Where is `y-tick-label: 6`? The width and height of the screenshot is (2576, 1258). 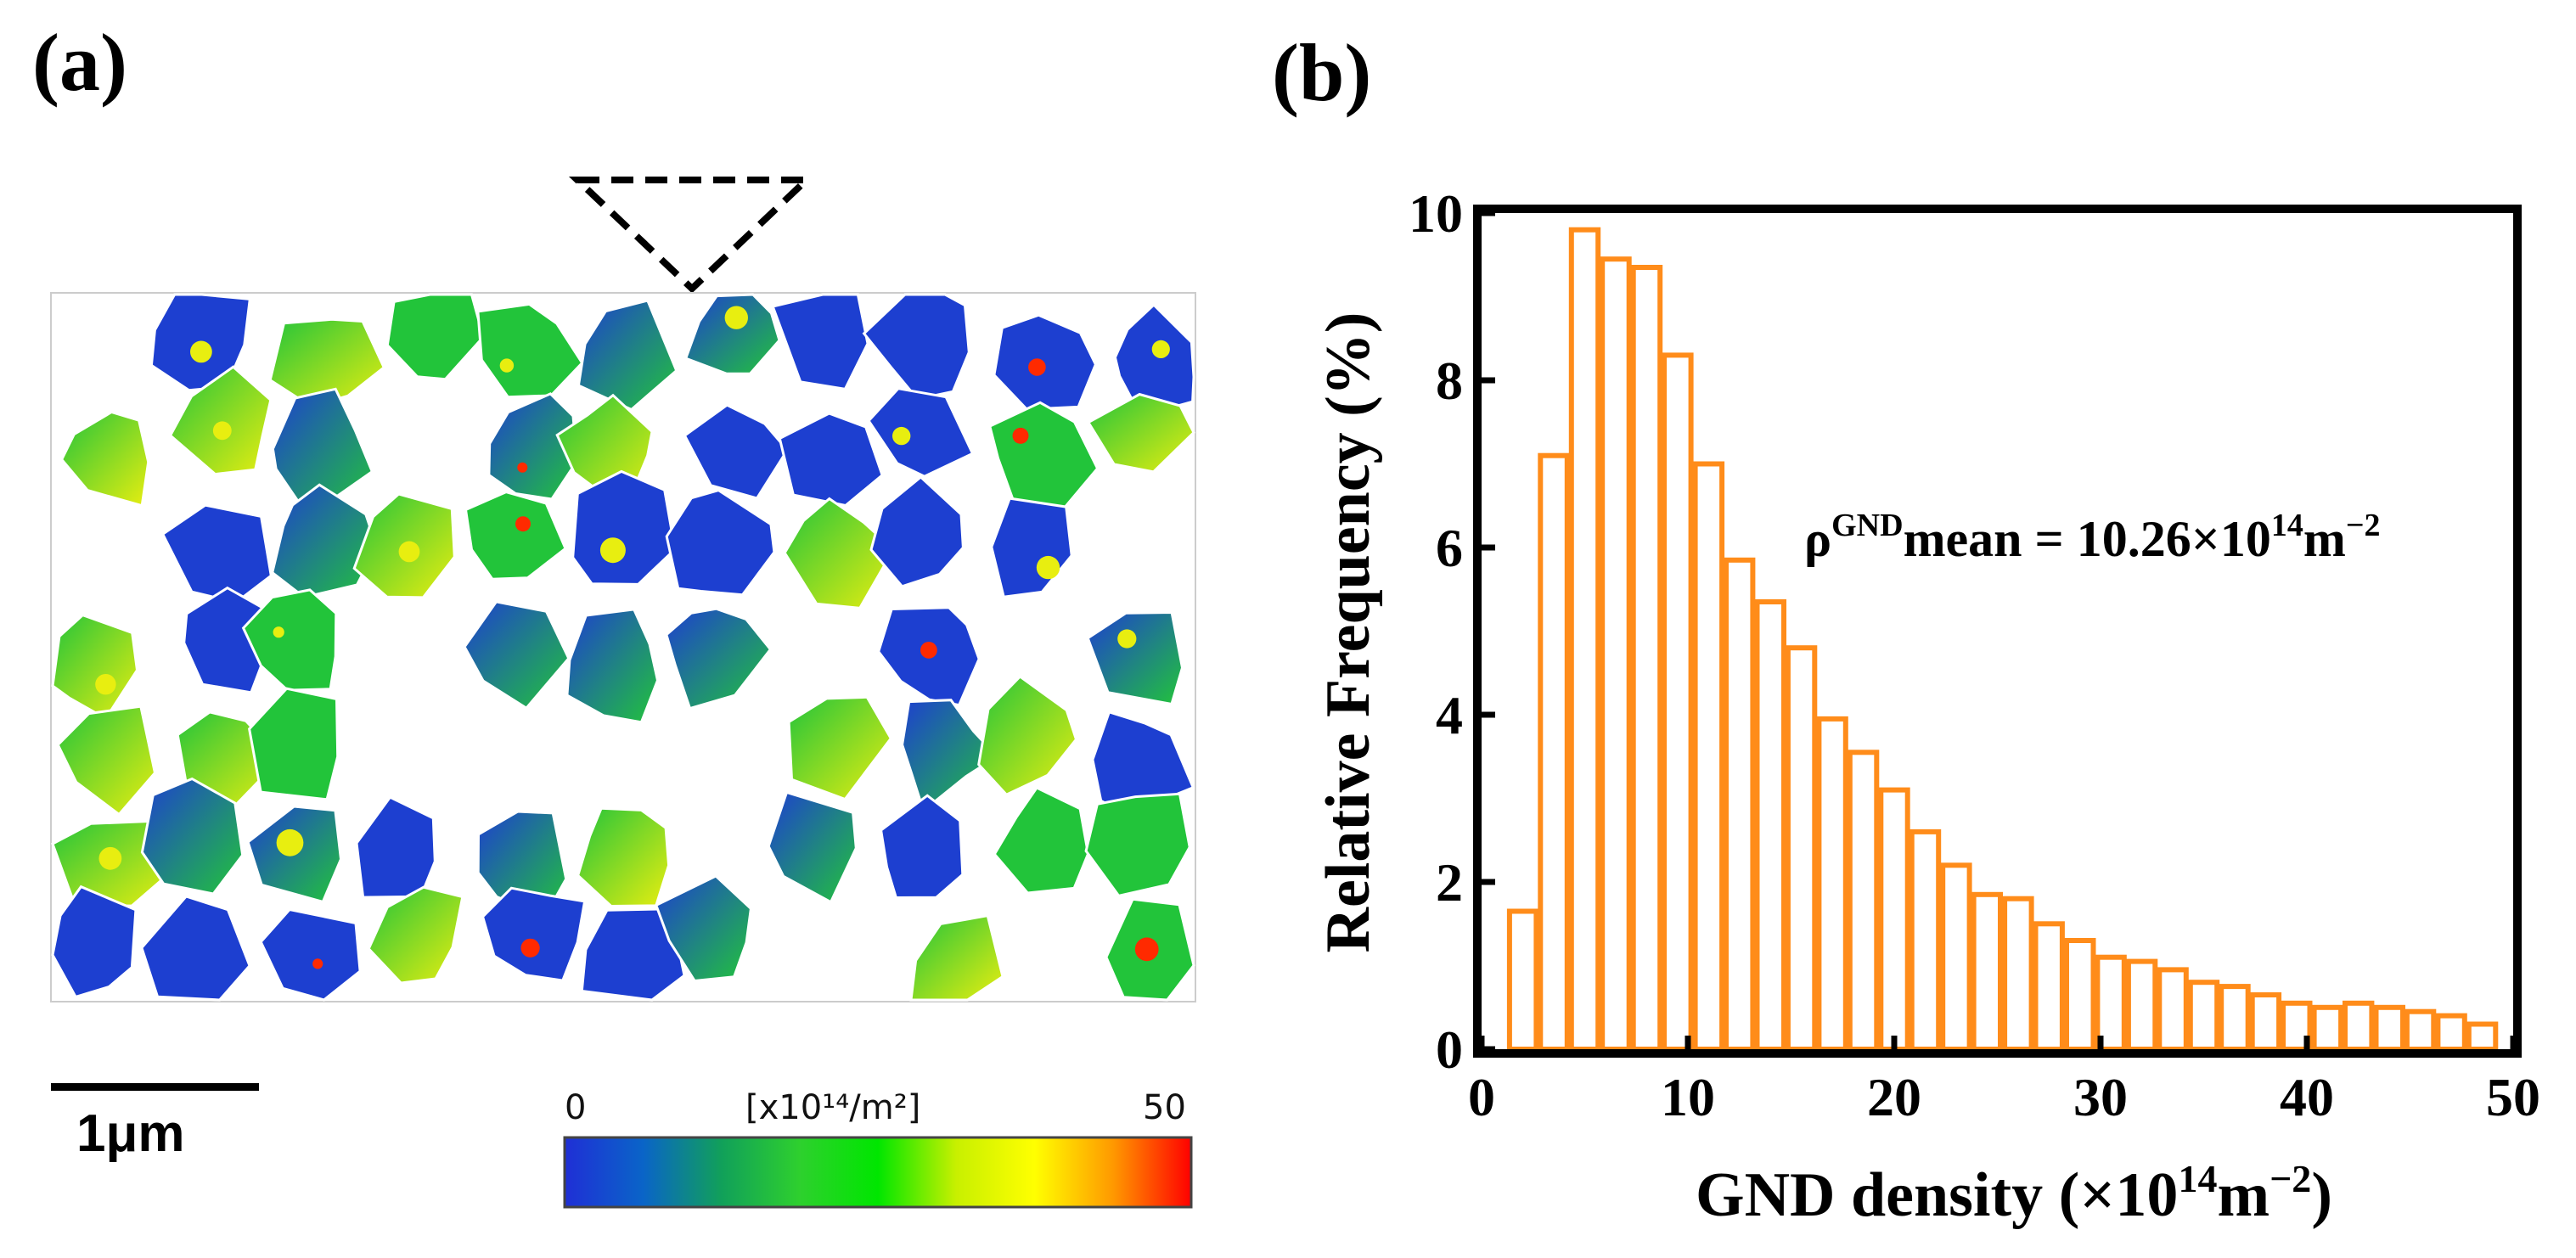 y-tick-label: 6 is located at coordinates (1449, 548).